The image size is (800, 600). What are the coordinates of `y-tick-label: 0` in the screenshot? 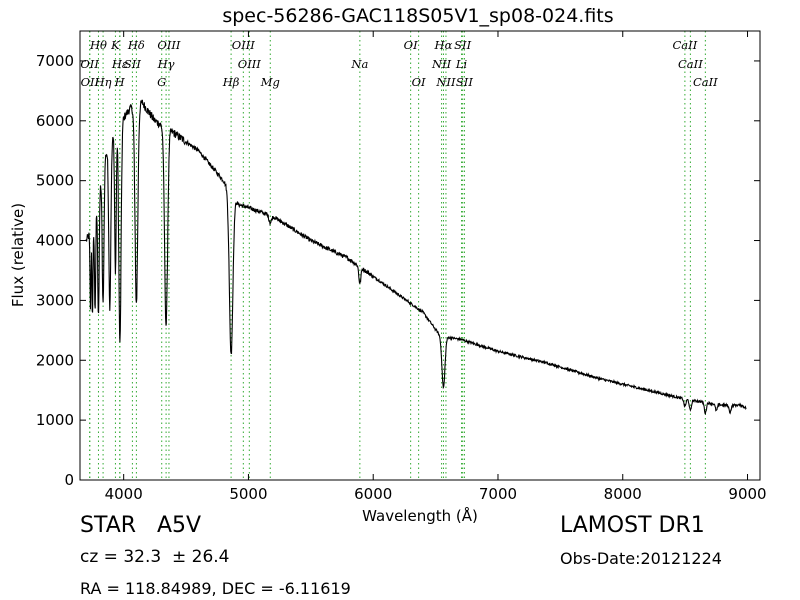 It's located at (69, 480).